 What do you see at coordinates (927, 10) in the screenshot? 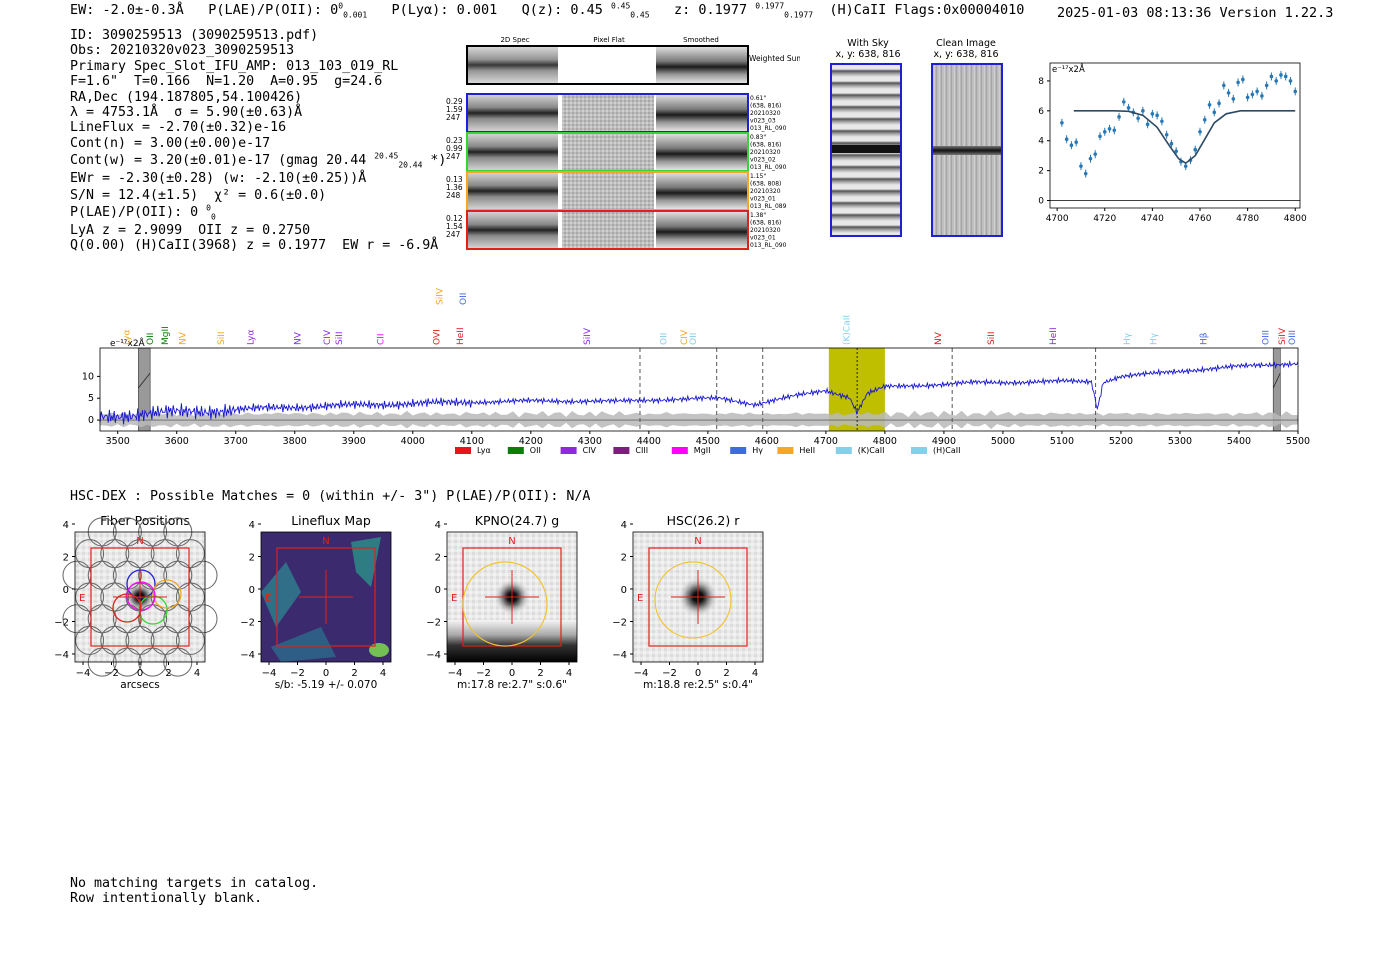
I see `header-line-flags: (H)CaII Flags:0x00004010` at bounding box center [927, 10].